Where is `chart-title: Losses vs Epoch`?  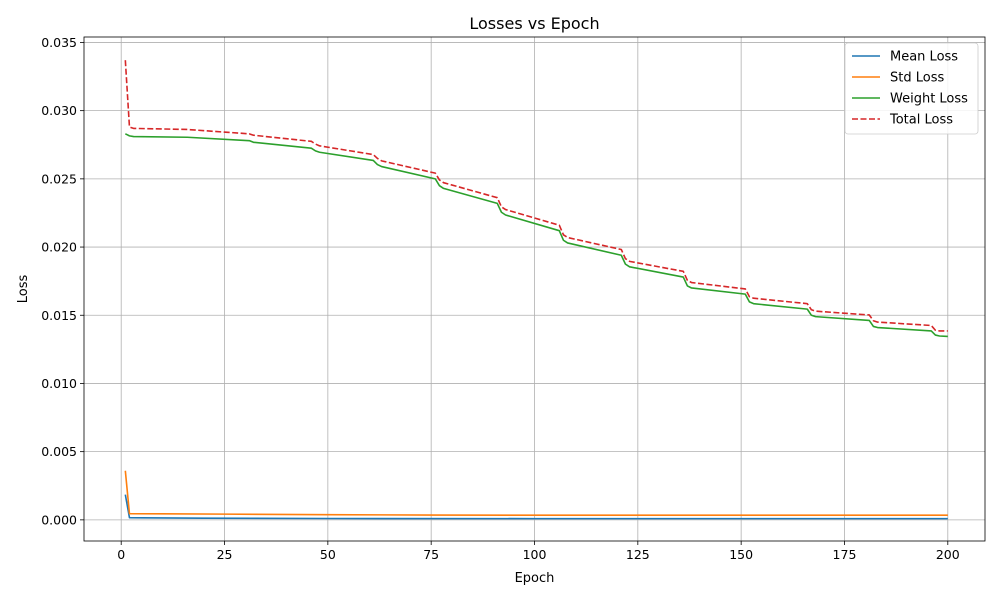
chart-title: Losses vs Epoch is located at coordinates (534, 23).